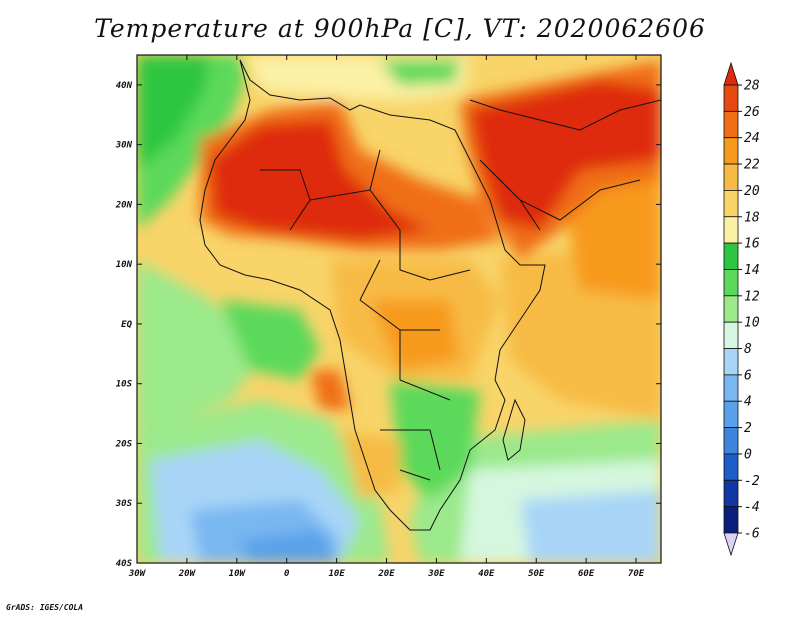 This screenshot has width=800, height=618. I want to click on colorbar-label: 24, so click(752, 138).